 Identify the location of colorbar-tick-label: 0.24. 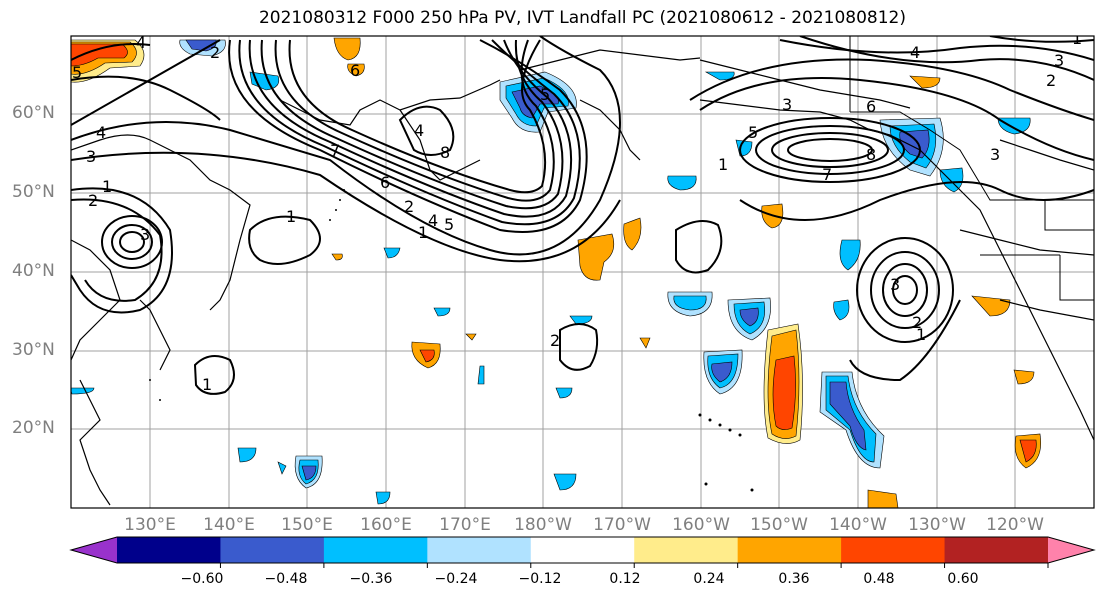
(709, 579).